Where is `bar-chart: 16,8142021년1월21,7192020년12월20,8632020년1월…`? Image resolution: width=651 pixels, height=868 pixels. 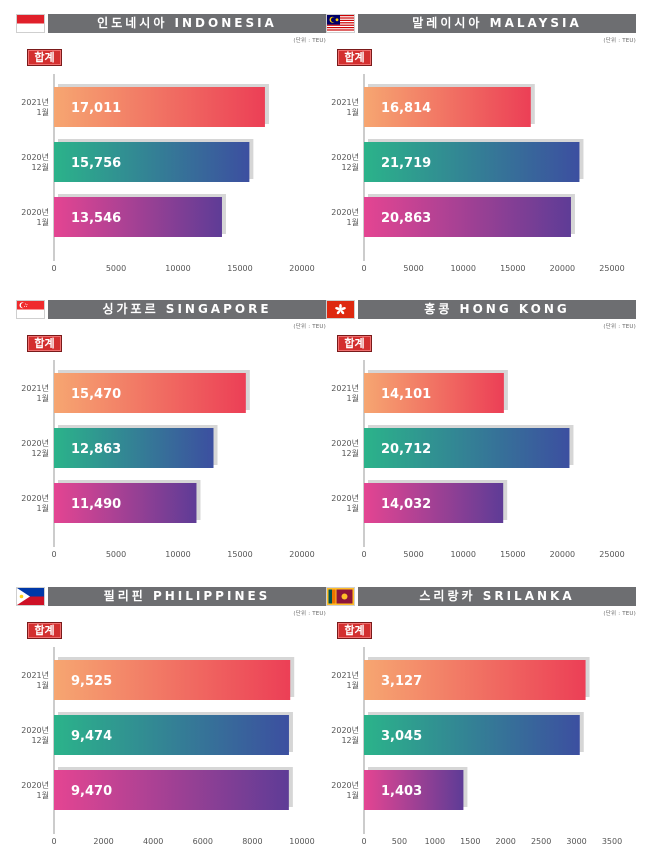
bar-chart: 16,8142021년1월21,7192020년12월20,8632020년1월… is located at coordinates (478, 173).